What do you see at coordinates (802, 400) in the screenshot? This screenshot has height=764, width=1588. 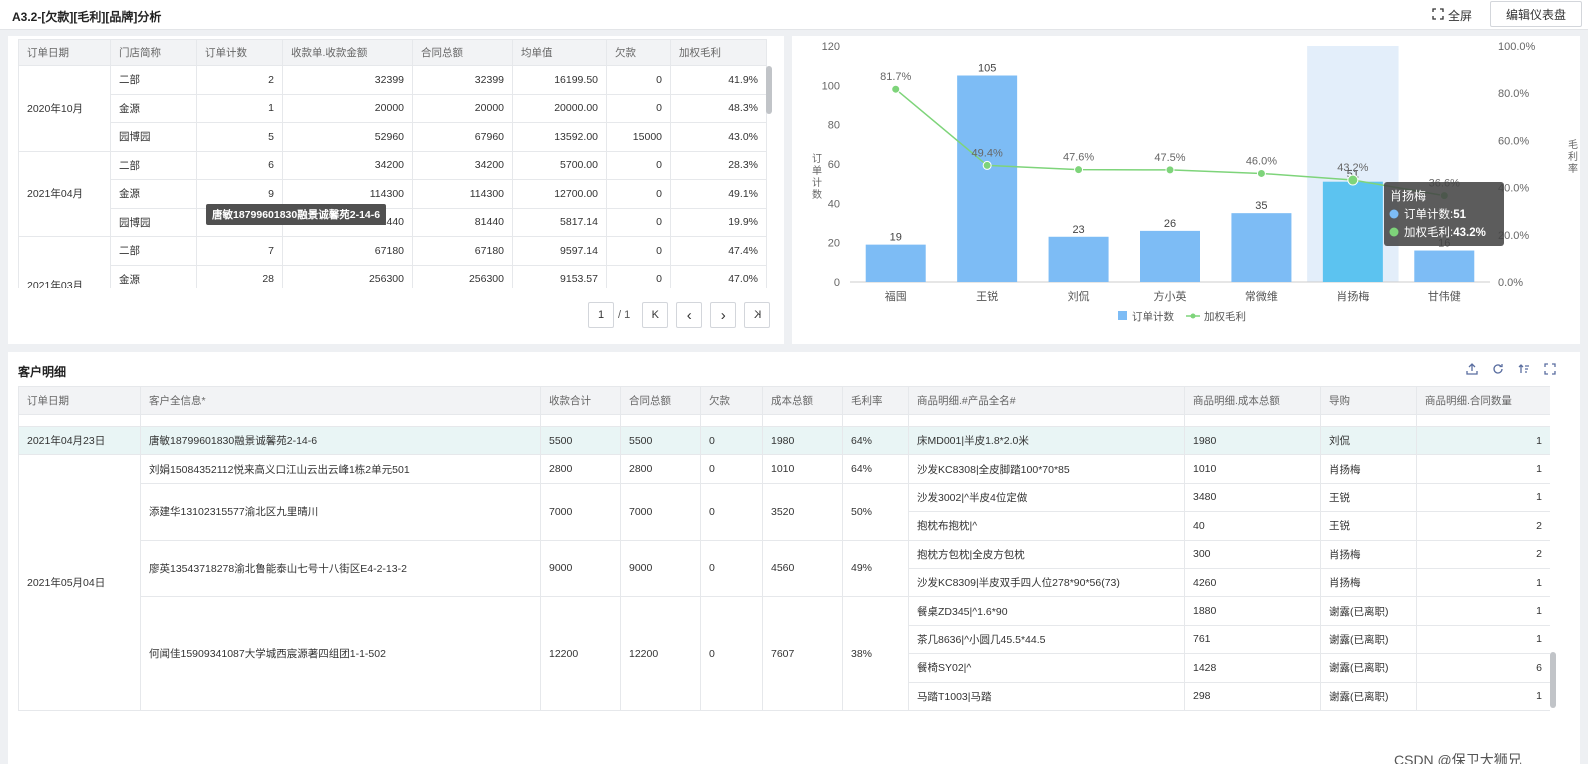 I see `column-header: 成本总额` at bounding box center [802, 400].